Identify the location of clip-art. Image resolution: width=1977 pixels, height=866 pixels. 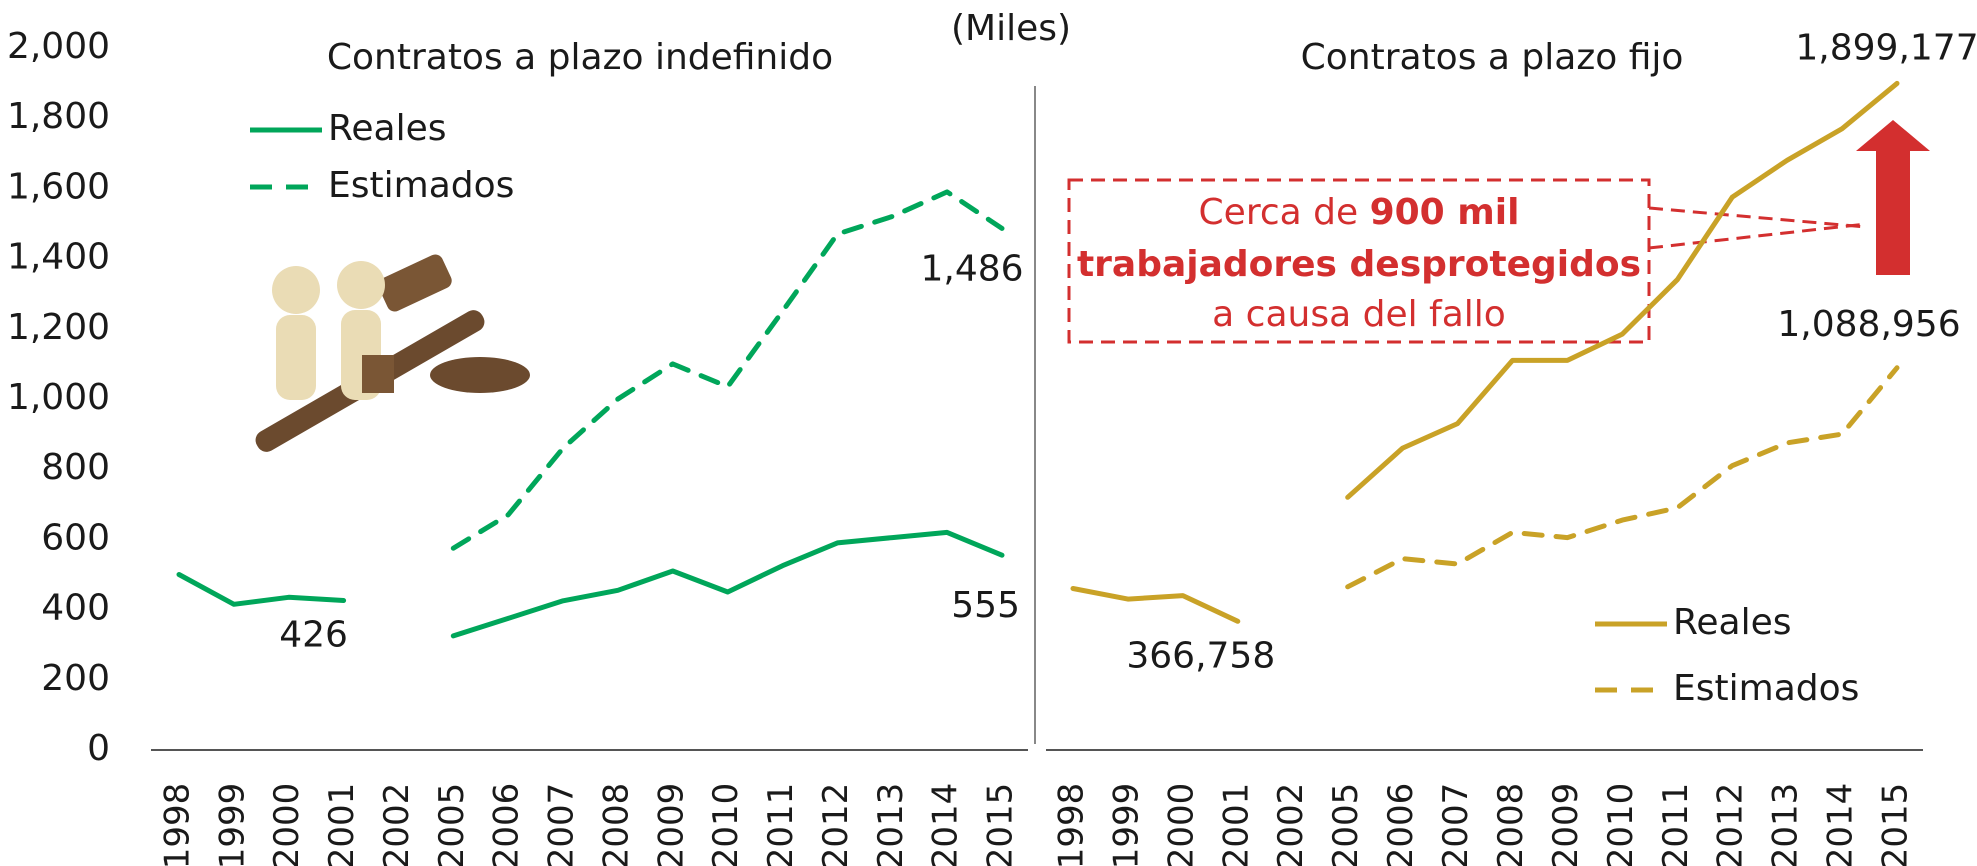
(392, 353).